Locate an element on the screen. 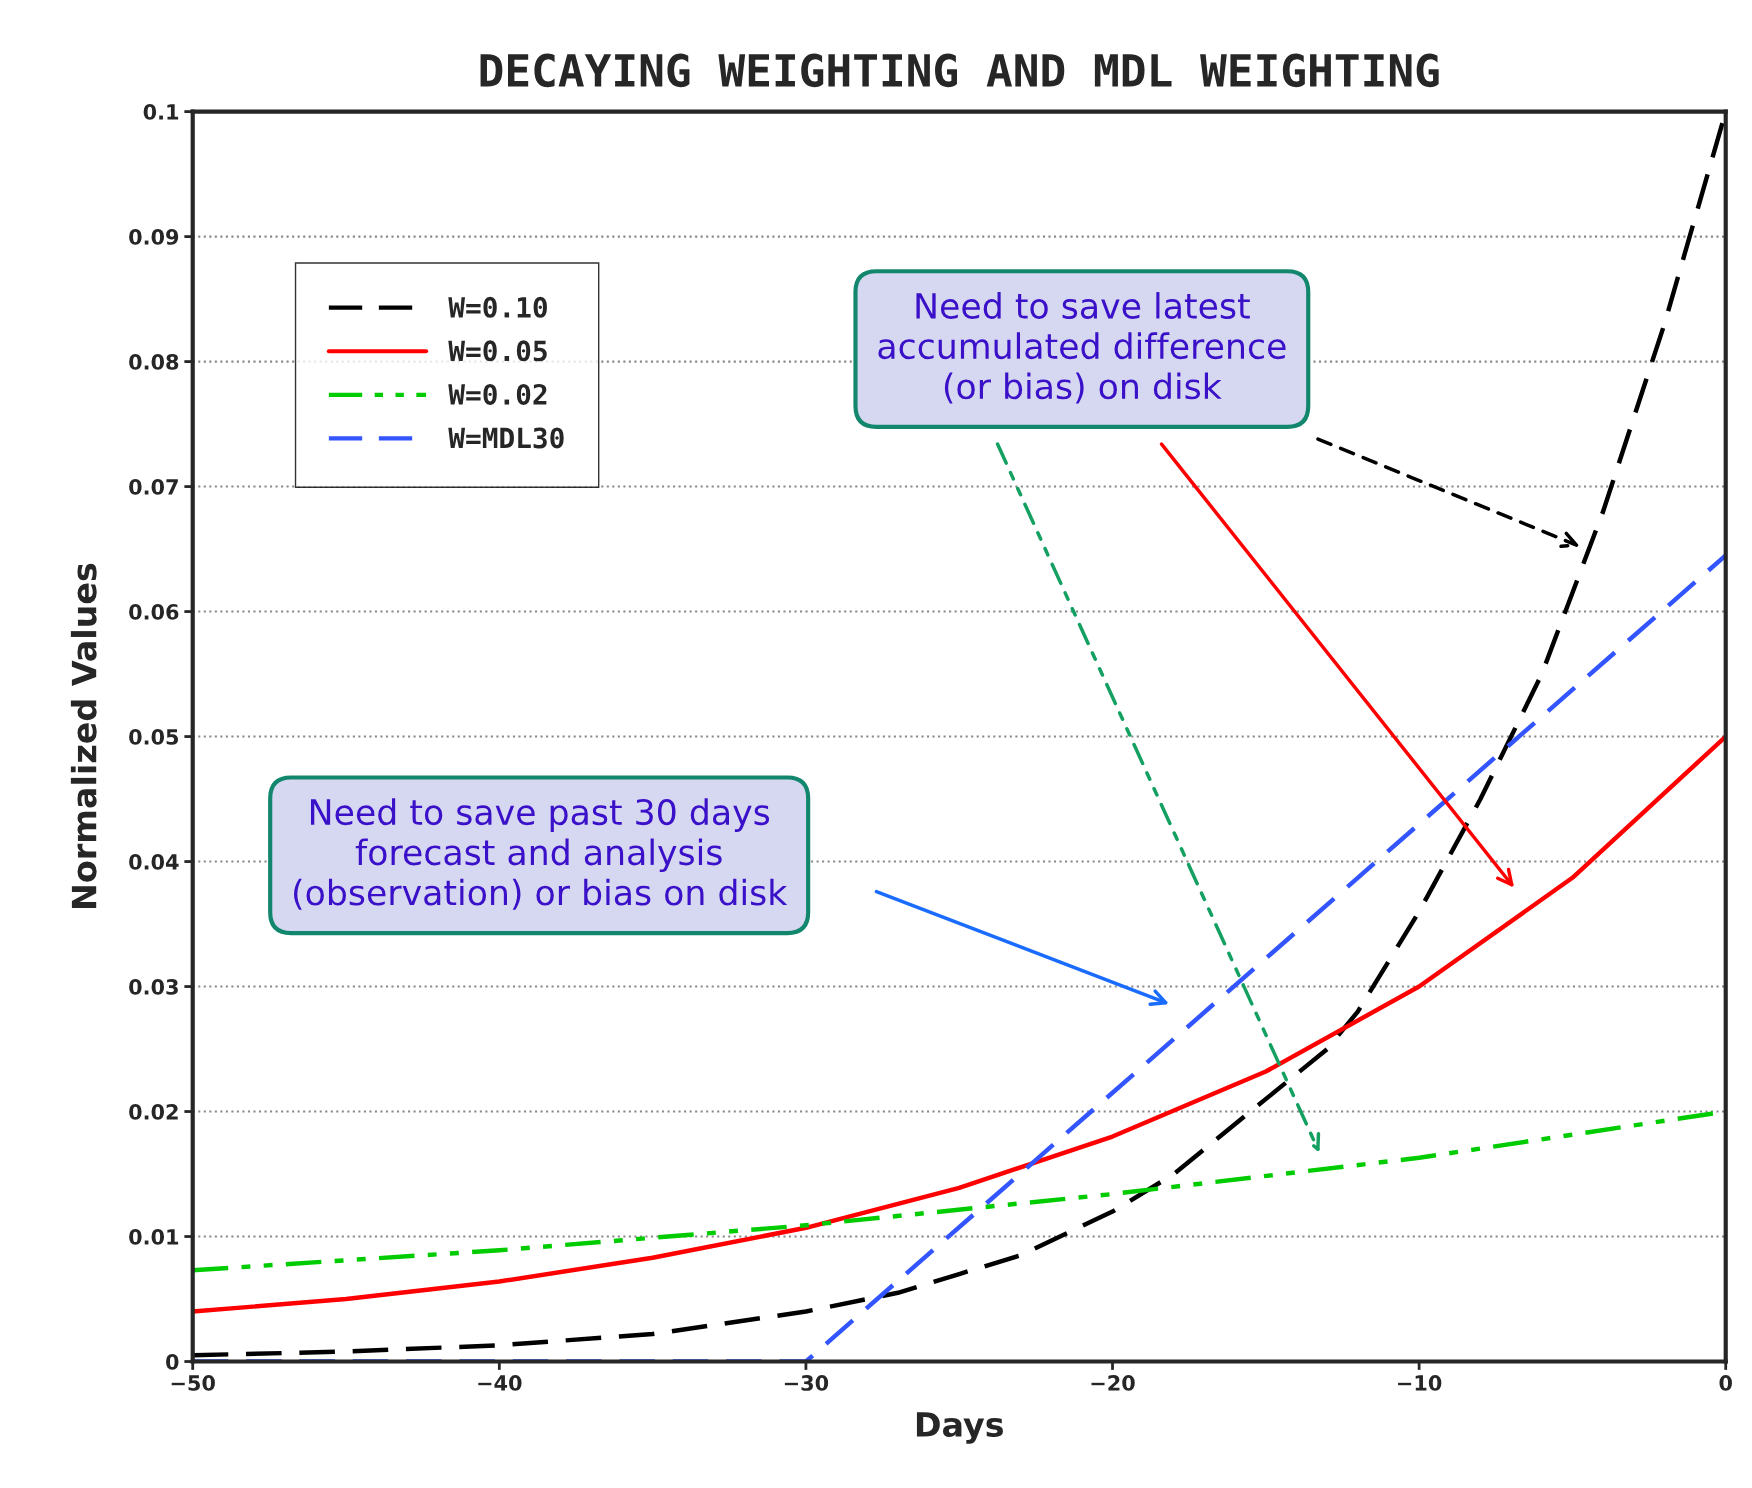 The width and height of the screenshot is (1752, 1488). x-tick-label: −30 is located at coordinates (806, 1383).